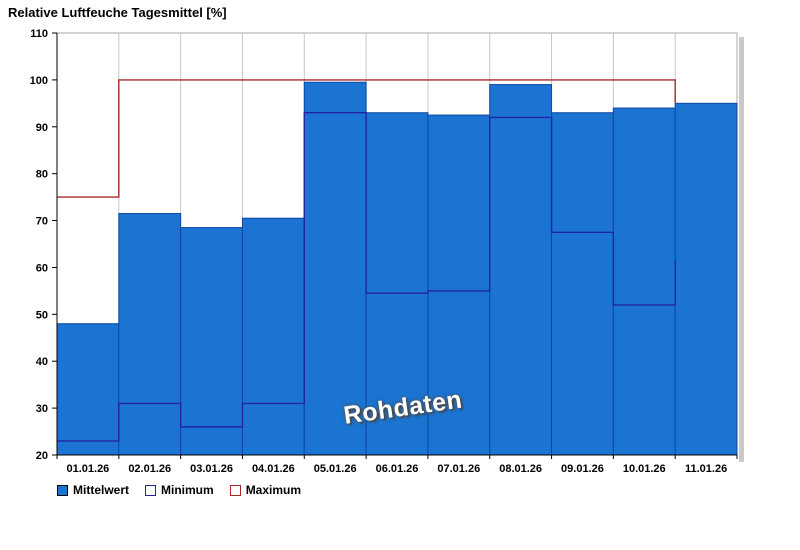 This screenshot has height=550, width=800. I want to click on maximum-swatch, so click(235, 490).